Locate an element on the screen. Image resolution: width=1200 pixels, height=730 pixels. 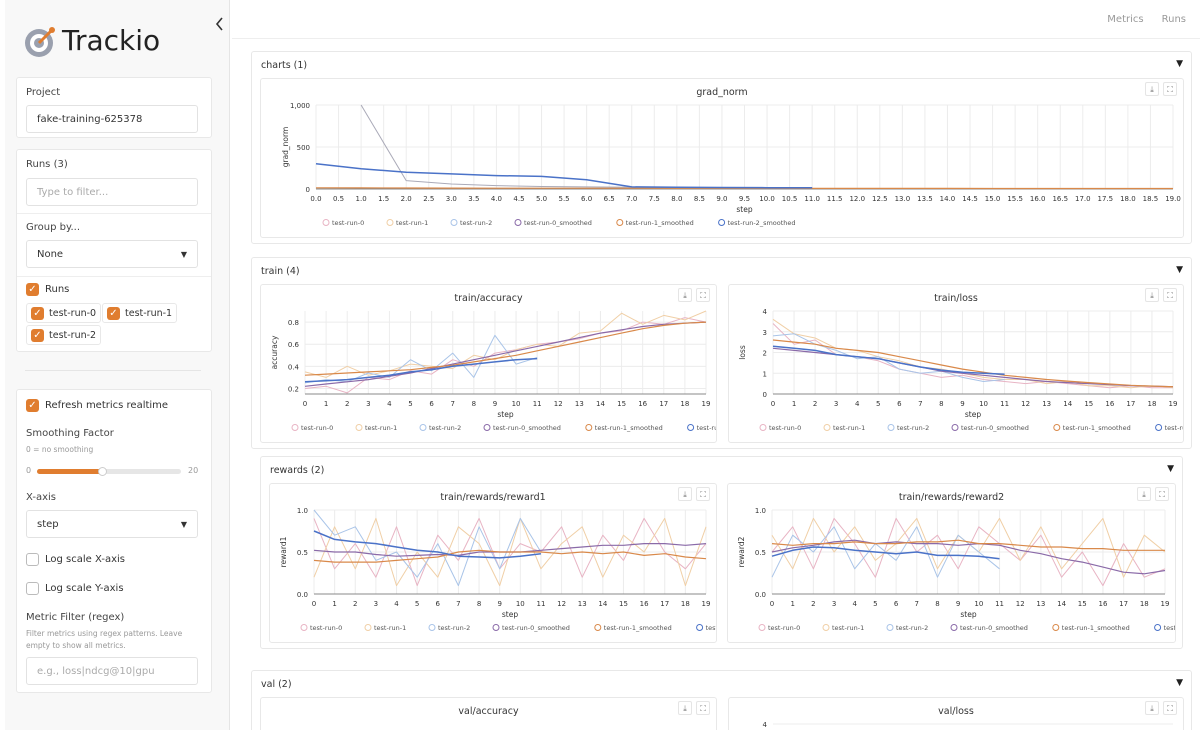
legend-label: test-run-1 is located at coordinates (390, 628).